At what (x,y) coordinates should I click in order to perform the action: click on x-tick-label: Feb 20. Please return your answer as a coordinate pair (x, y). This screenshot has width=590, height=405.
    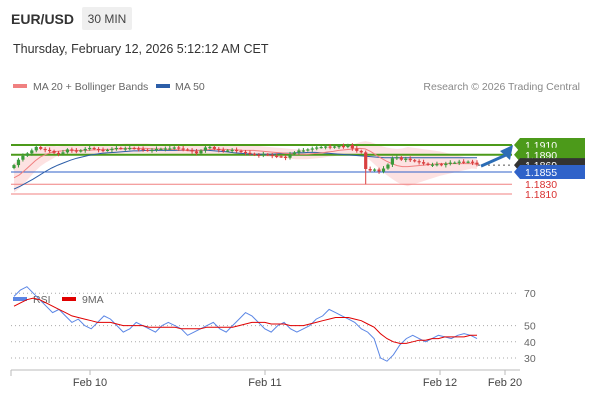
    Looking at the image, I should click on (505, 383).